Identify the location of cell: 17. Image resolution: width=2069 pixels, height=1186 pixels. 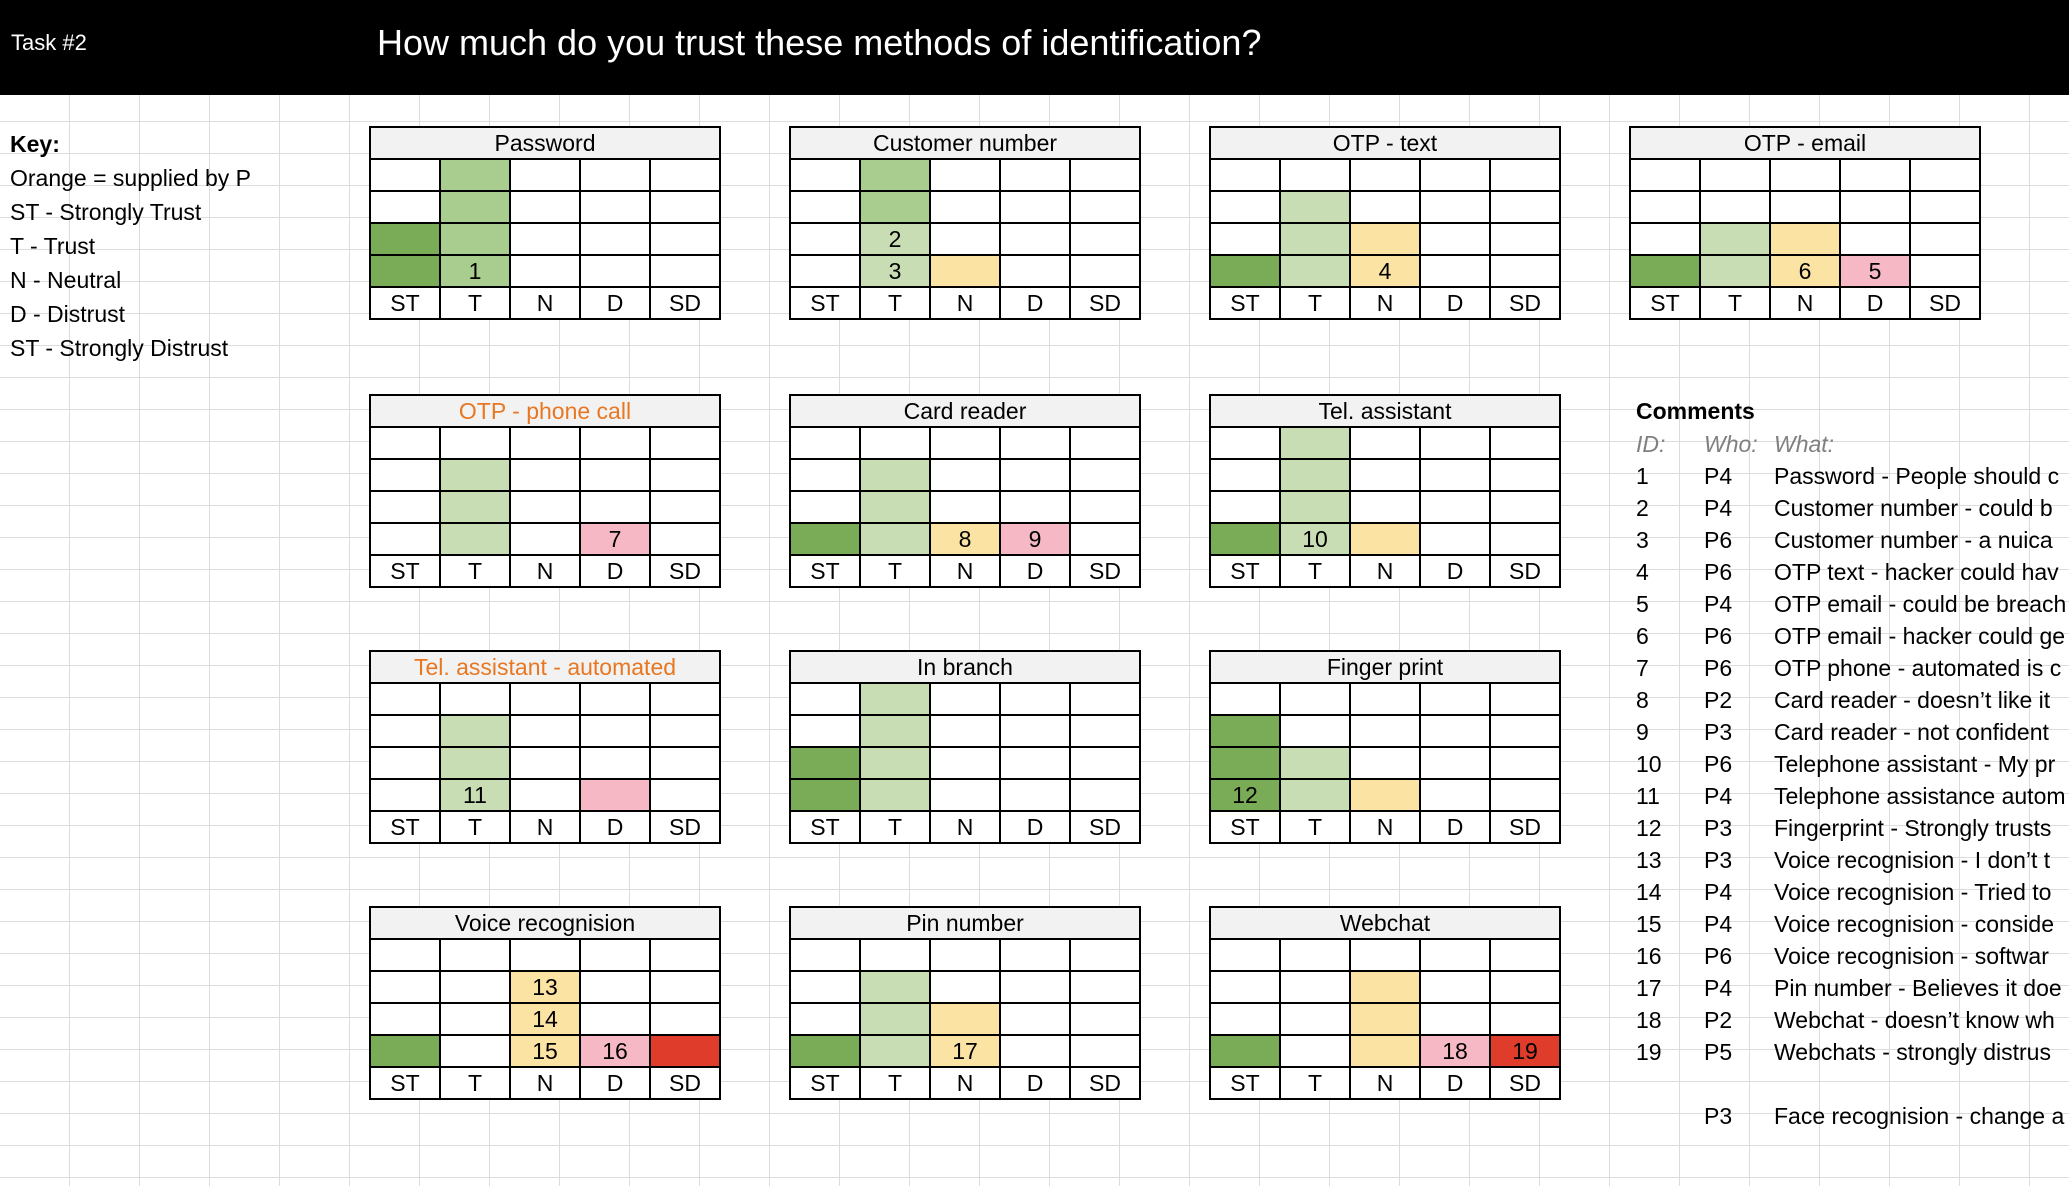
(965, 1051).